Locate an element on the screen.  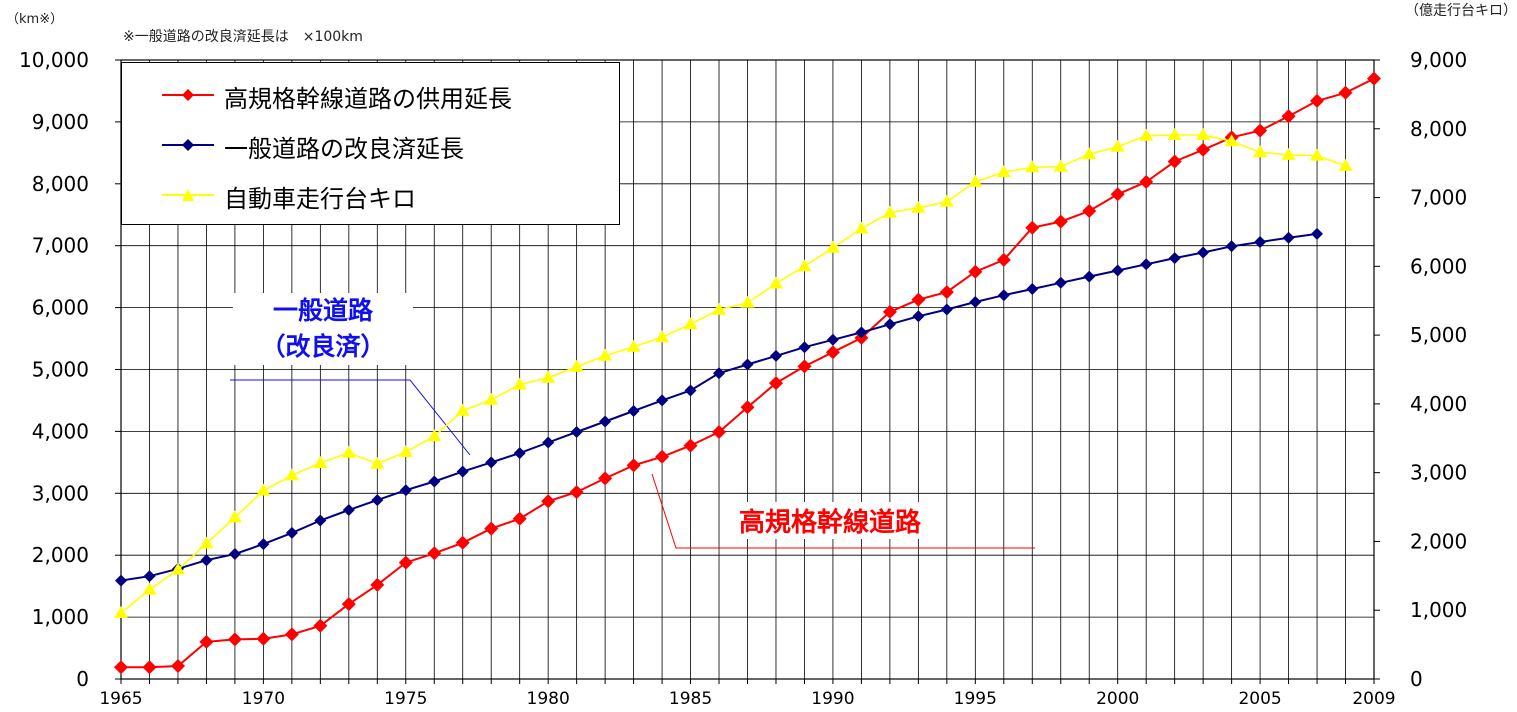
legend-diamond-icon-red is located at coordinates (188, 95).